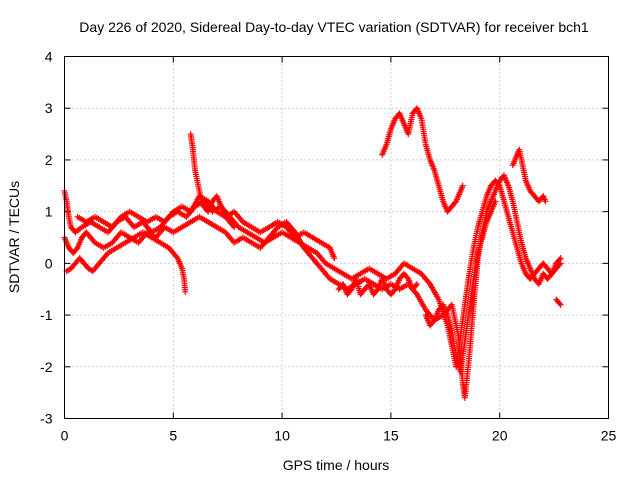 This screenshot has height=480, width=640. I want to click on x-tick-label: 0, so click(65, 436).